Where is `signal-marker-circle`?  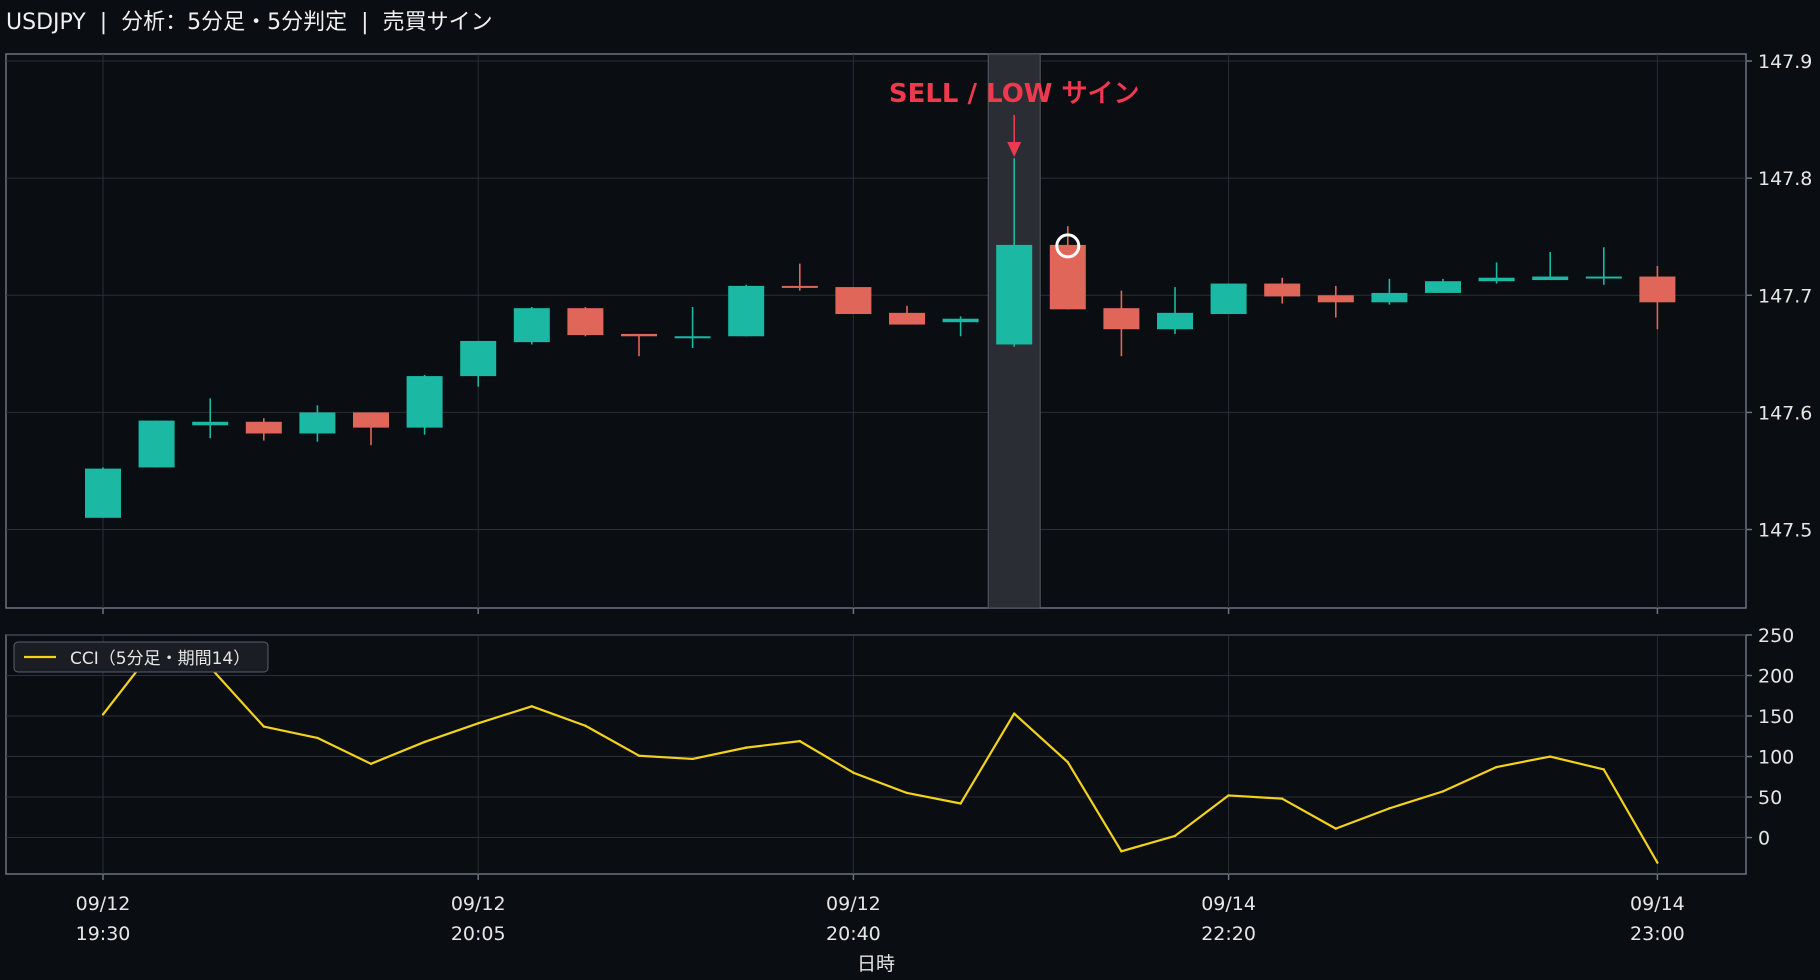
signal-marker-circle is located at coordinates (1068, 246).